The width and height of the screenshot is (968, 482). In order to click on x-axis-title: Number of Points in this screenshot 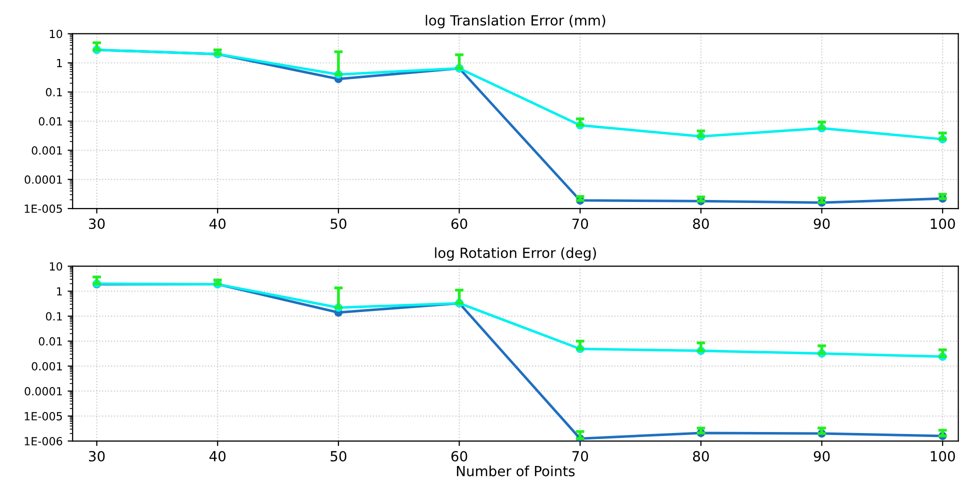, I will do `click(515, 471)`.